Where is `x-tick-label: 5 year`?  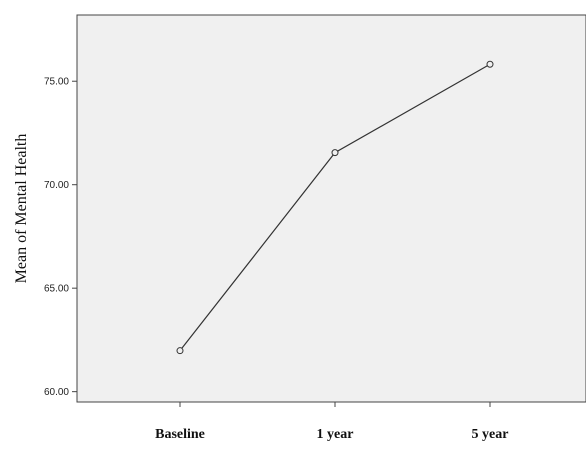
x-tick-label: 5 year is located at coordinates (490, 434).